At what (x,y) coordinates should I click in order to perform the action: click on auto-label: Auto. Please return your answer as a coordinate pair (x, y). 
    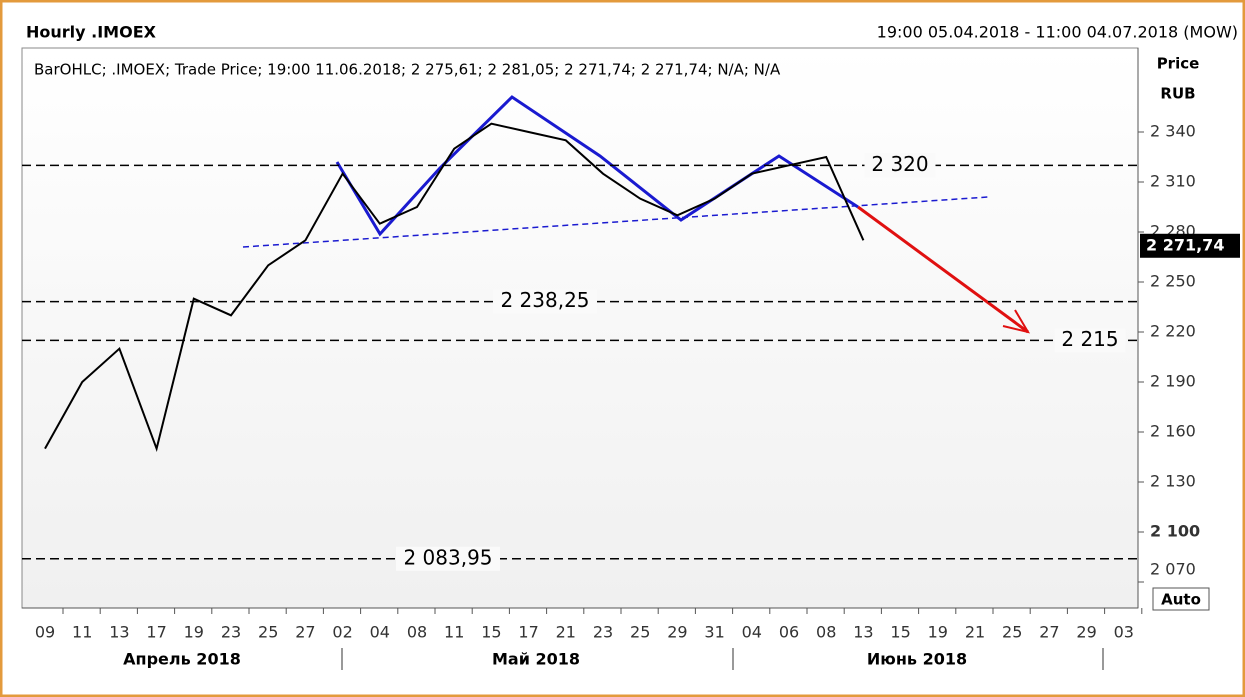
    Looking at the image, I should click on (1181, 600).